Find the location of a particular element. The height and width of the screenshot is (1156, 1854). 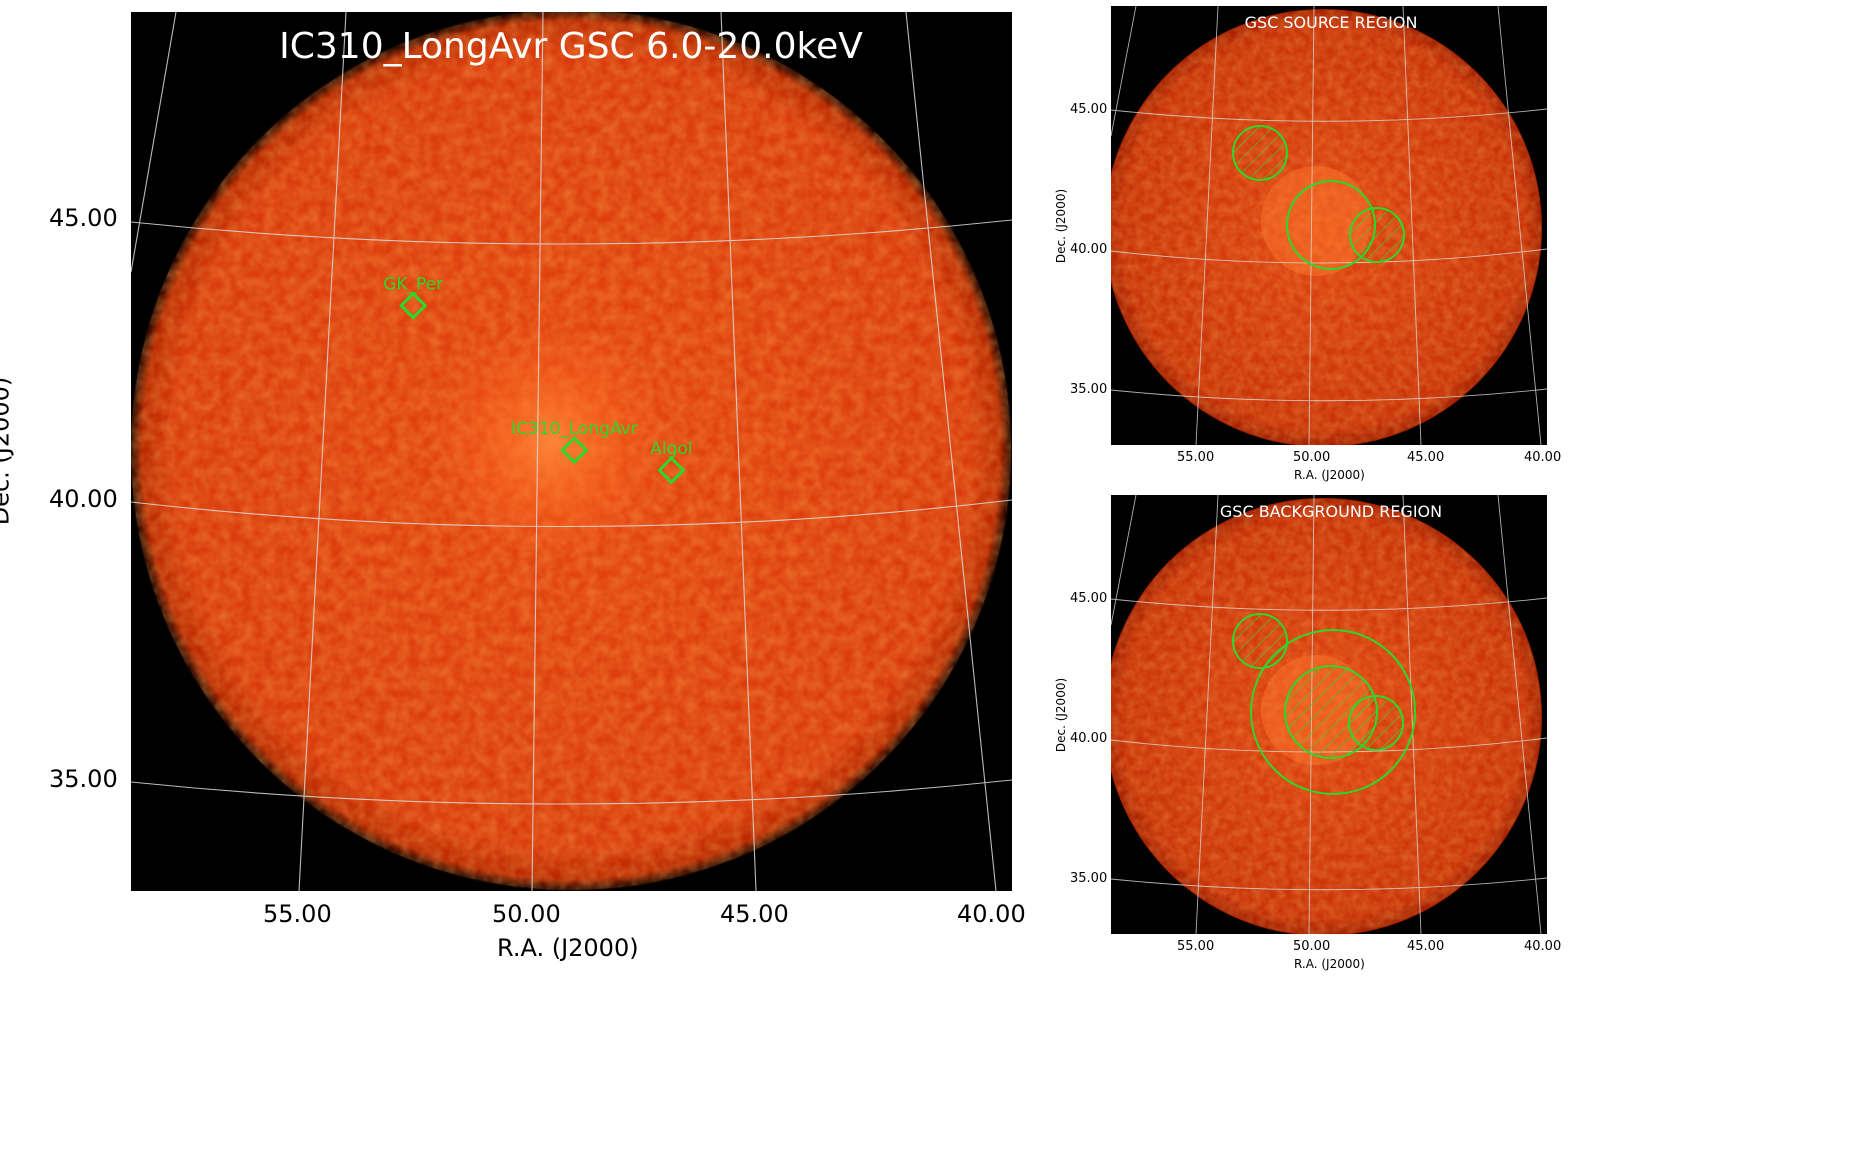

main-markers: GK_Per IC310_LongAvr Algol is located at coordinates (538, 380).